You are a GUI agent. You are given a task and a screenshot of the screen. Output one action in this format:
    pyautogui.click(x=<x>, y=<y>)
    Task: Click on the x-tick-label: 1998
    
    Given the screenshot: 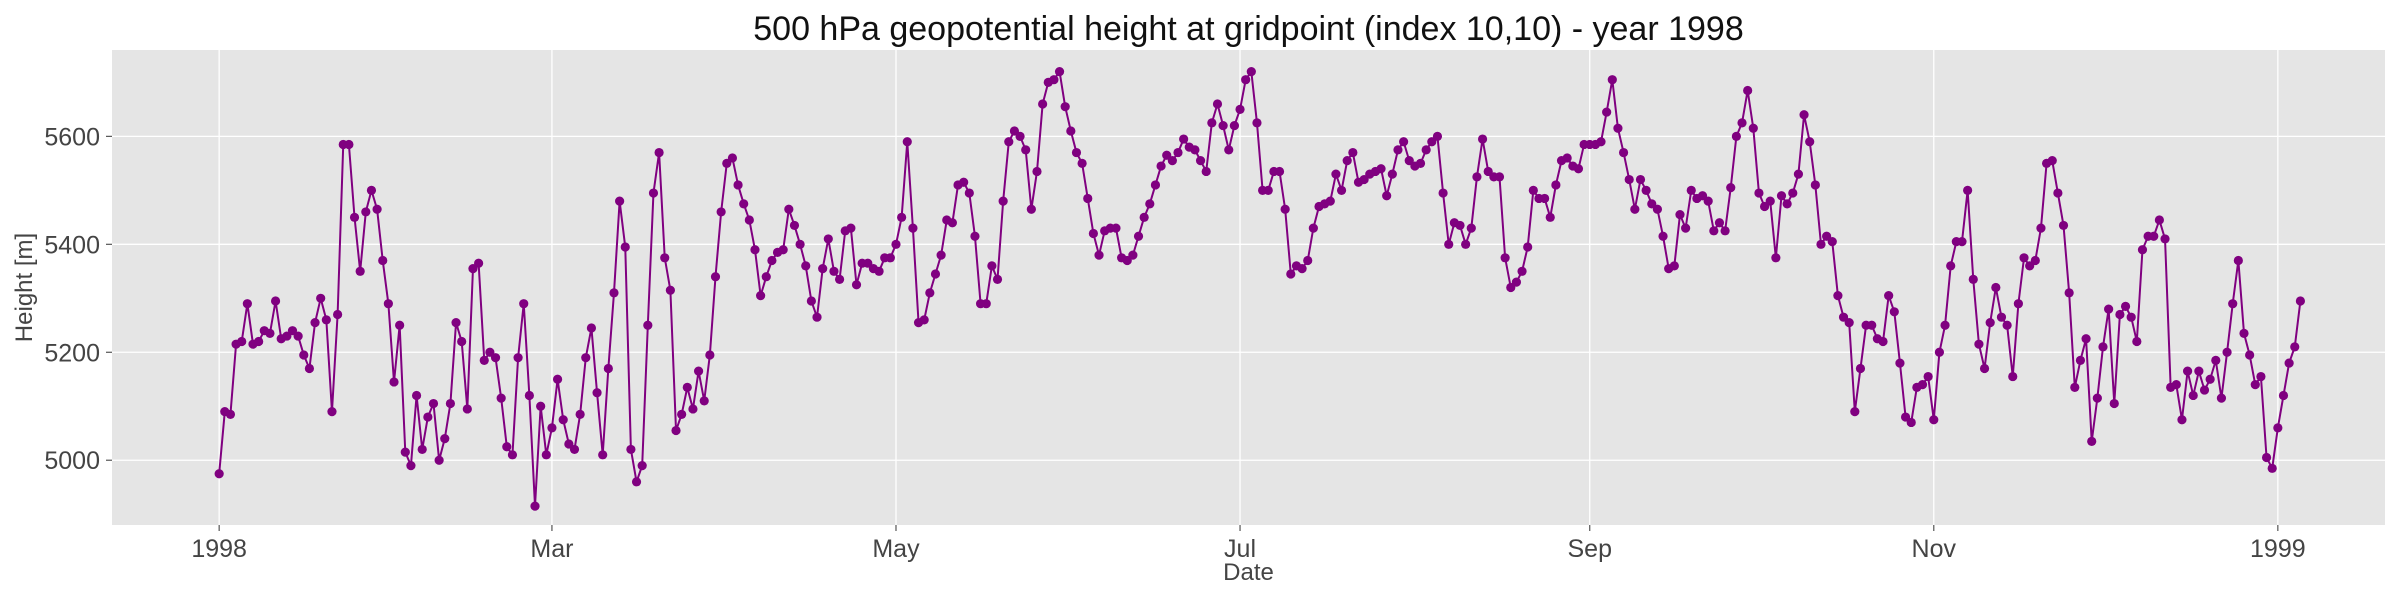 What is the action you would take?
    pyautogui.click(x=219, y=549)
    